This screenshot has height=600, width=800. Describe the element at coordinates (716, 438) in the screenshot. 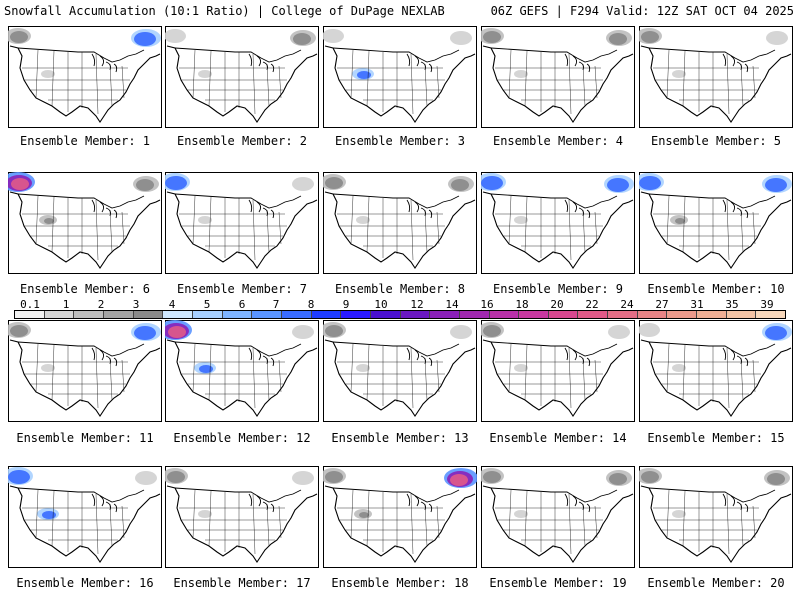

I see `ensemble-member-label: Ensemble Member: 15` at that location.